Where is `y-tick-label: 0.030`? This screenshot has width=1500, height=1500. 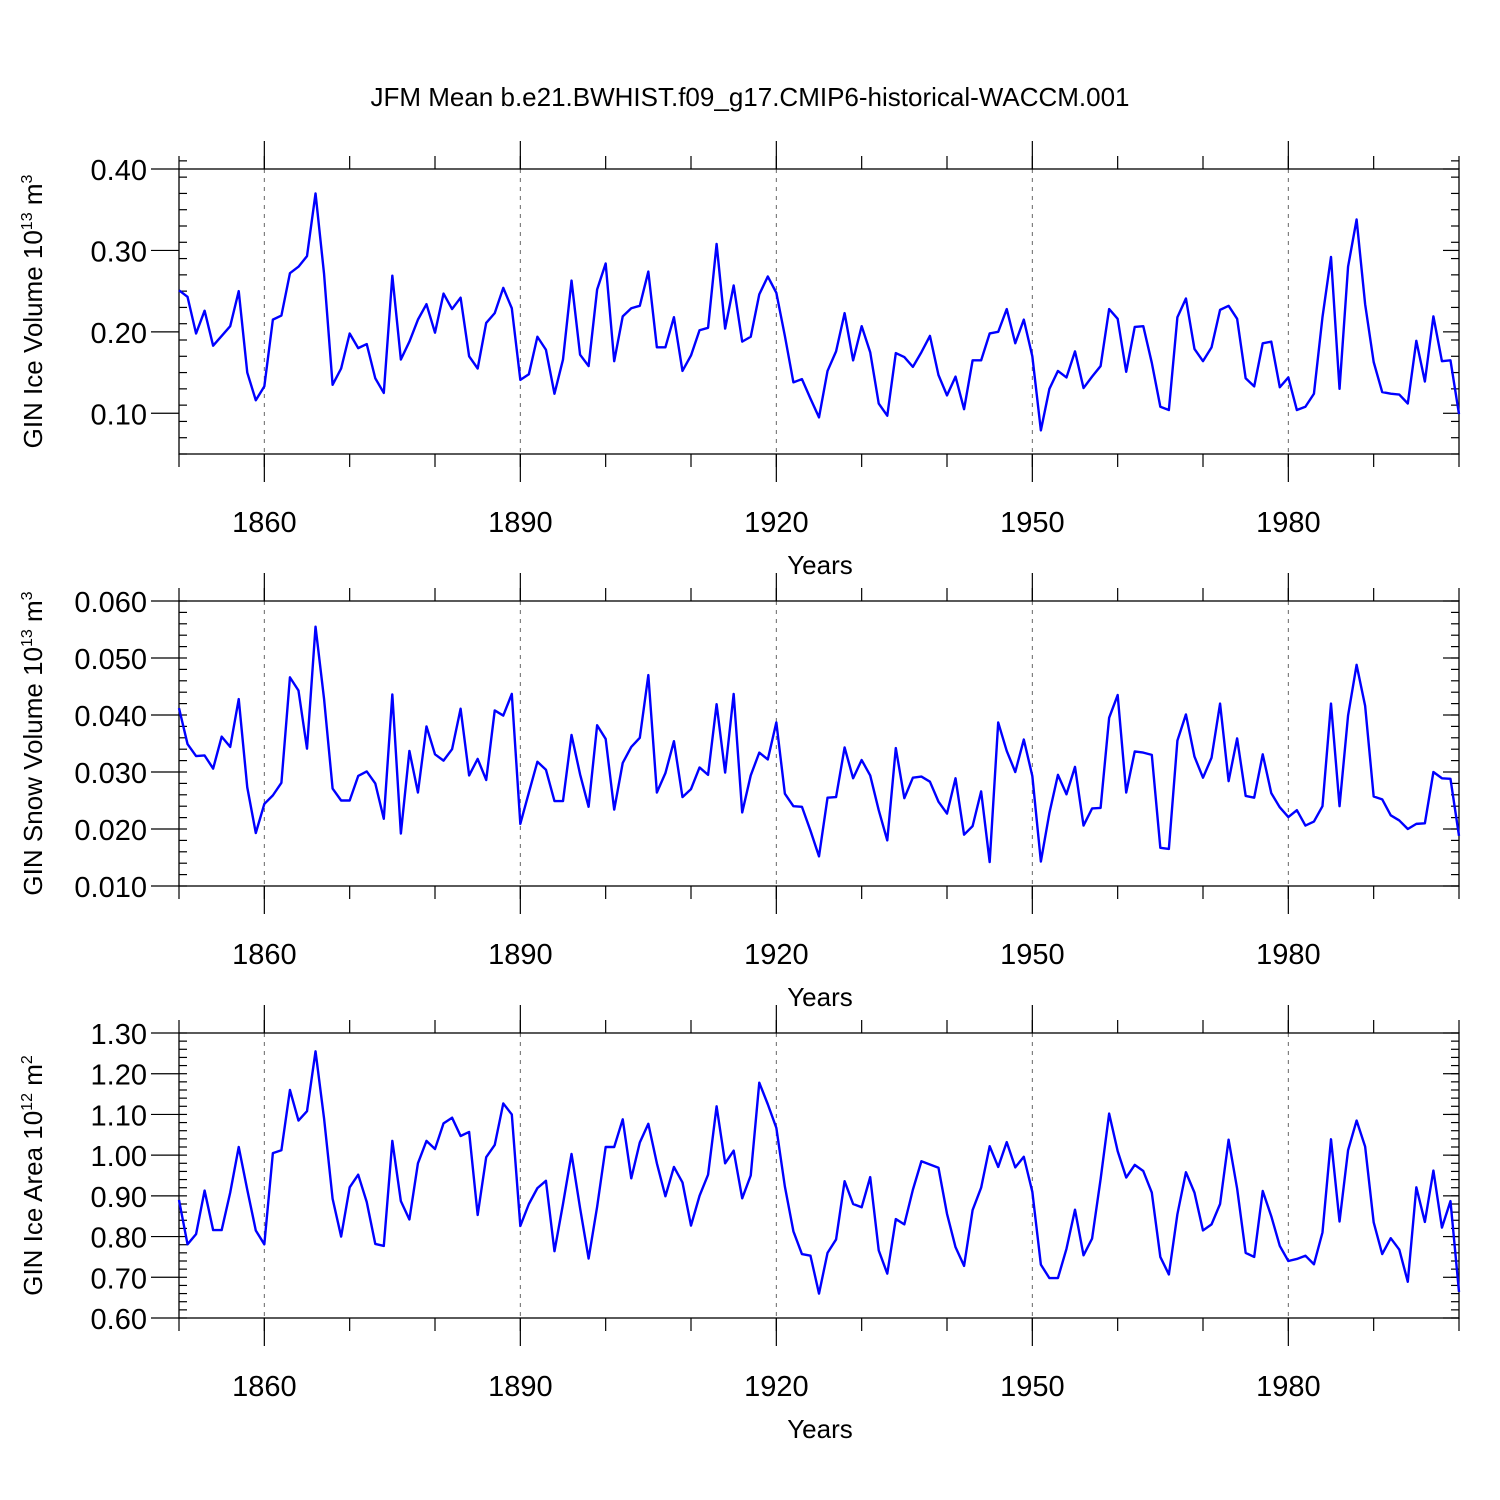
y-tick-label: 0.030 is located at coordinates (110, 774).